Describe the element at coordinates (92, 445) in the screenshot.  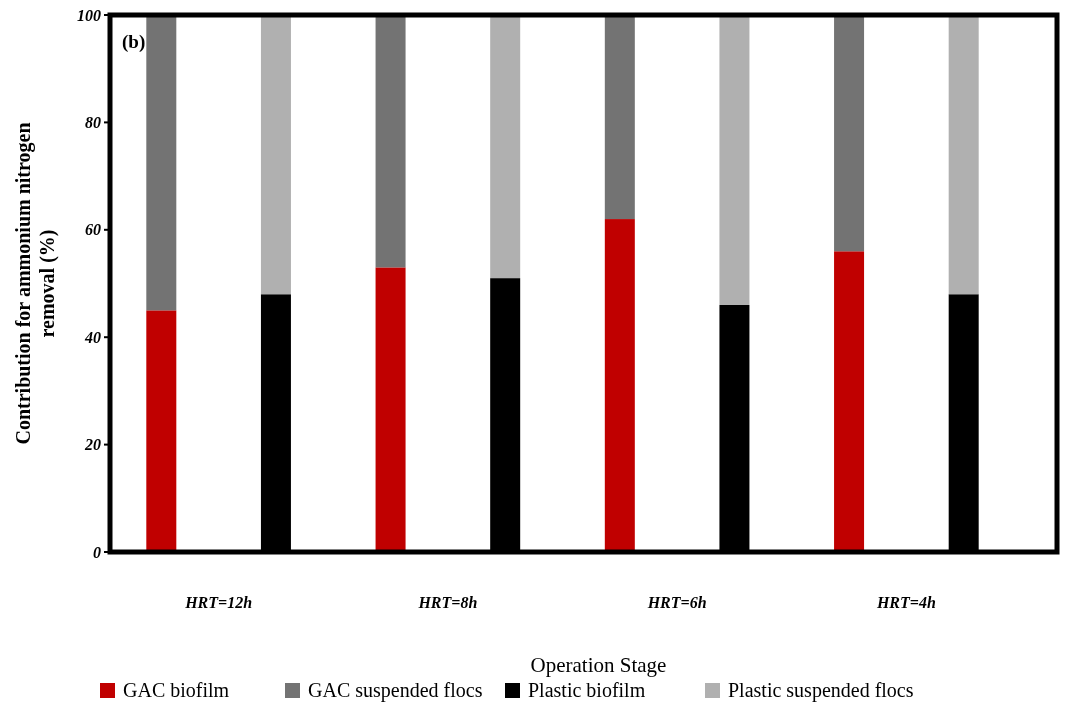
I see `y-tick-label: 20` at that location.